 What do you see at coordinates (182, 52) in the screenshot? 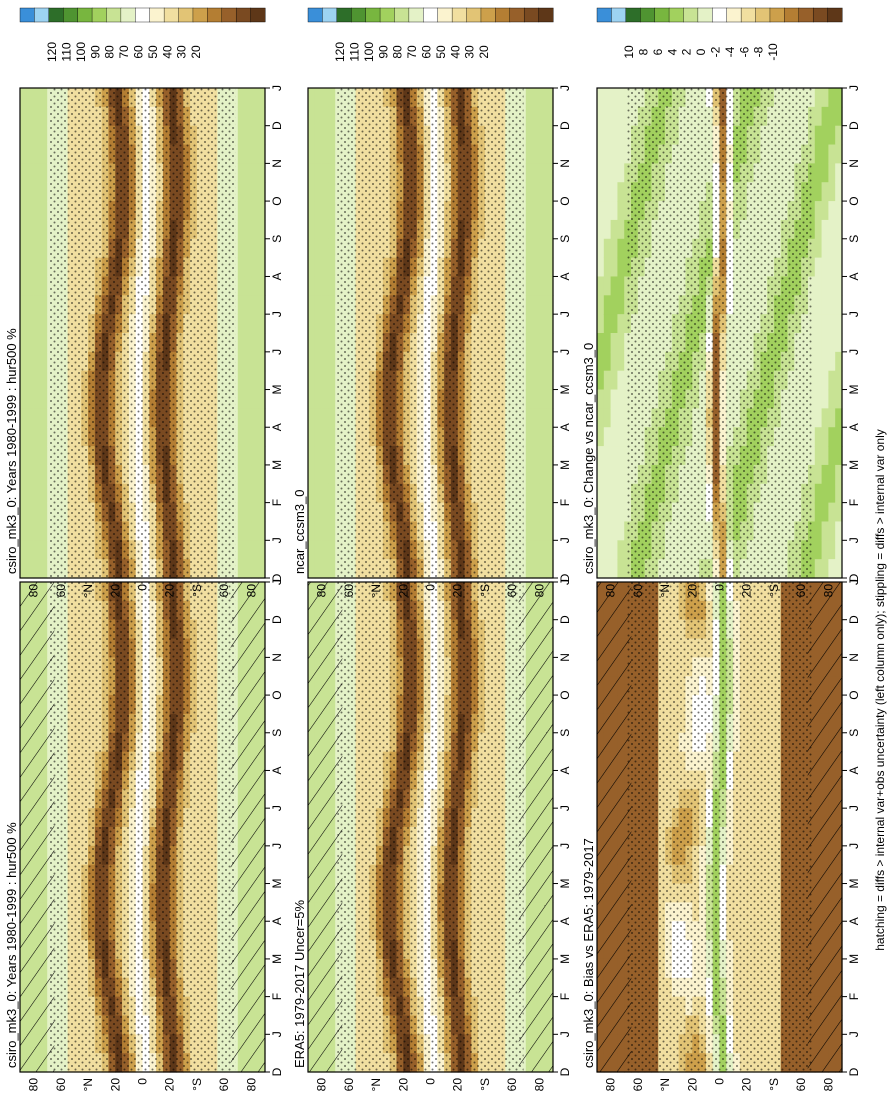
I see `colorbar-label: 30` at bounding box center [182, 52].